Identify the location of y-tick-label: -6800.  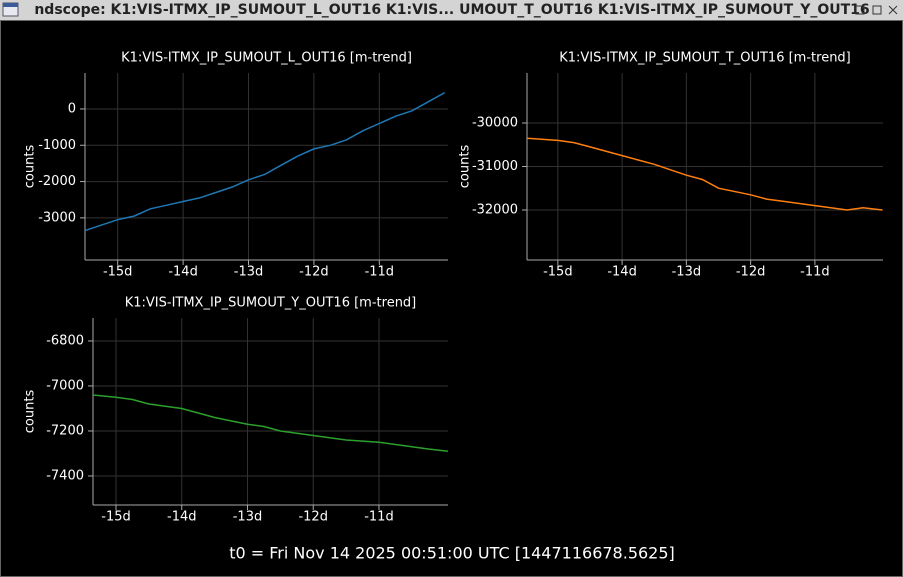
(65, 340).